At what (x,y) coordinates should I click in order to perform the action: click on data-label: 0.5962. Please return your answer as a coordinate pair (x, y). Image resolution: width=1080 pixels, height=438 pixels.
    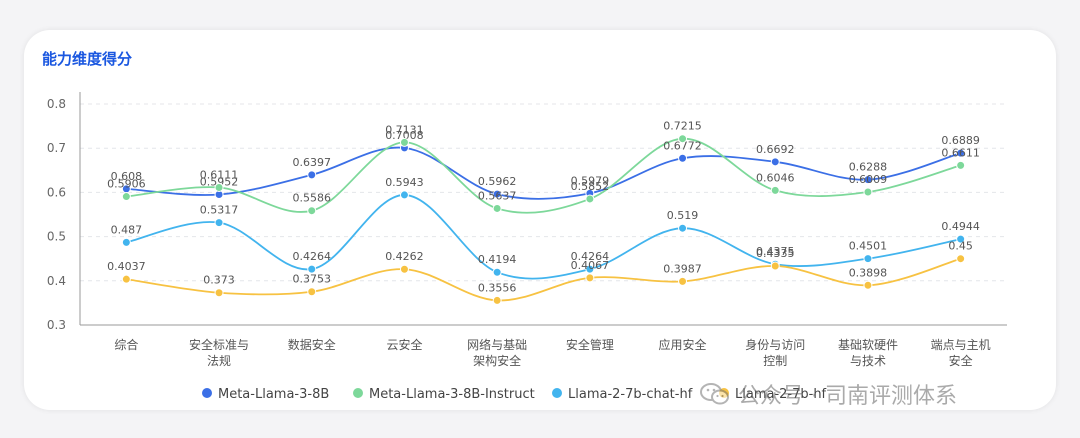
    Looking at the image, I should click on (497, 181).